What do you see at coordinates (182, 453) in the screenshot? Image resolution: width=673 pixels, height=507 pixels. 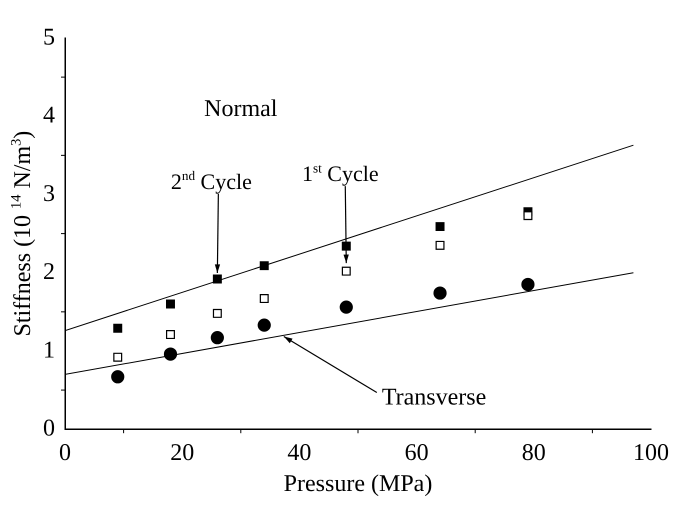 I see `x-tick-label: 20` at bounding box center [182, 453].